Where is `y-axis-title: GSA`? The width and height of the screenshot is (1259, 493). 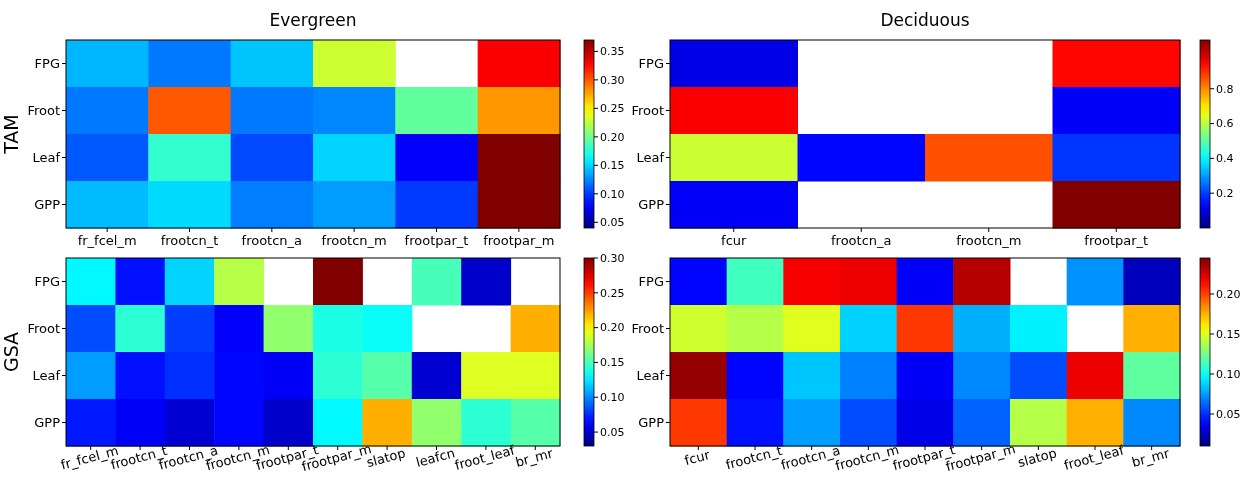
y-axis-title: GSA is located at coordinates (11, 352).